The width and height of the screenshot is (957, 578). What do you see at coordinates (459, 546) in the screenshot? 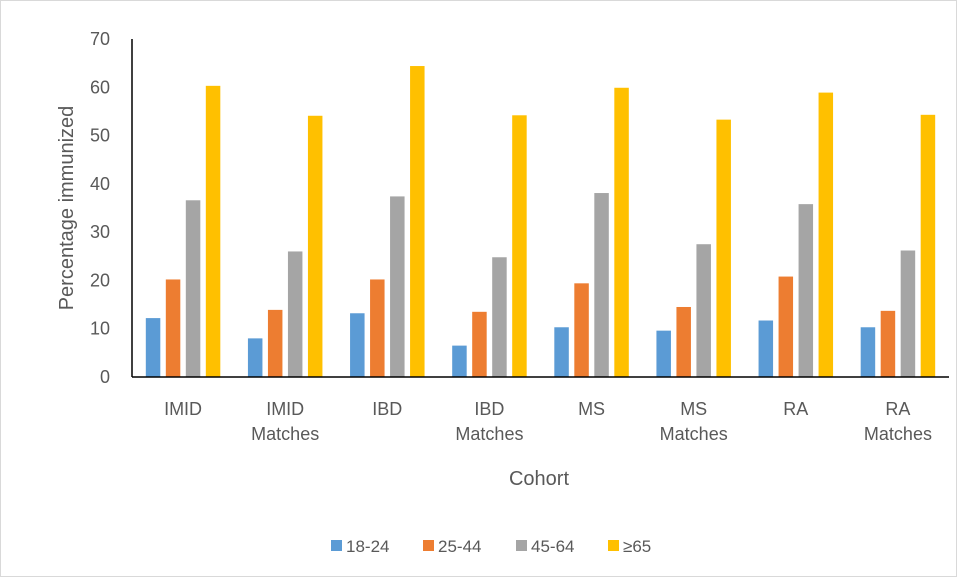
I see `legend-label: 25-44` at bounding box center [459, 546].